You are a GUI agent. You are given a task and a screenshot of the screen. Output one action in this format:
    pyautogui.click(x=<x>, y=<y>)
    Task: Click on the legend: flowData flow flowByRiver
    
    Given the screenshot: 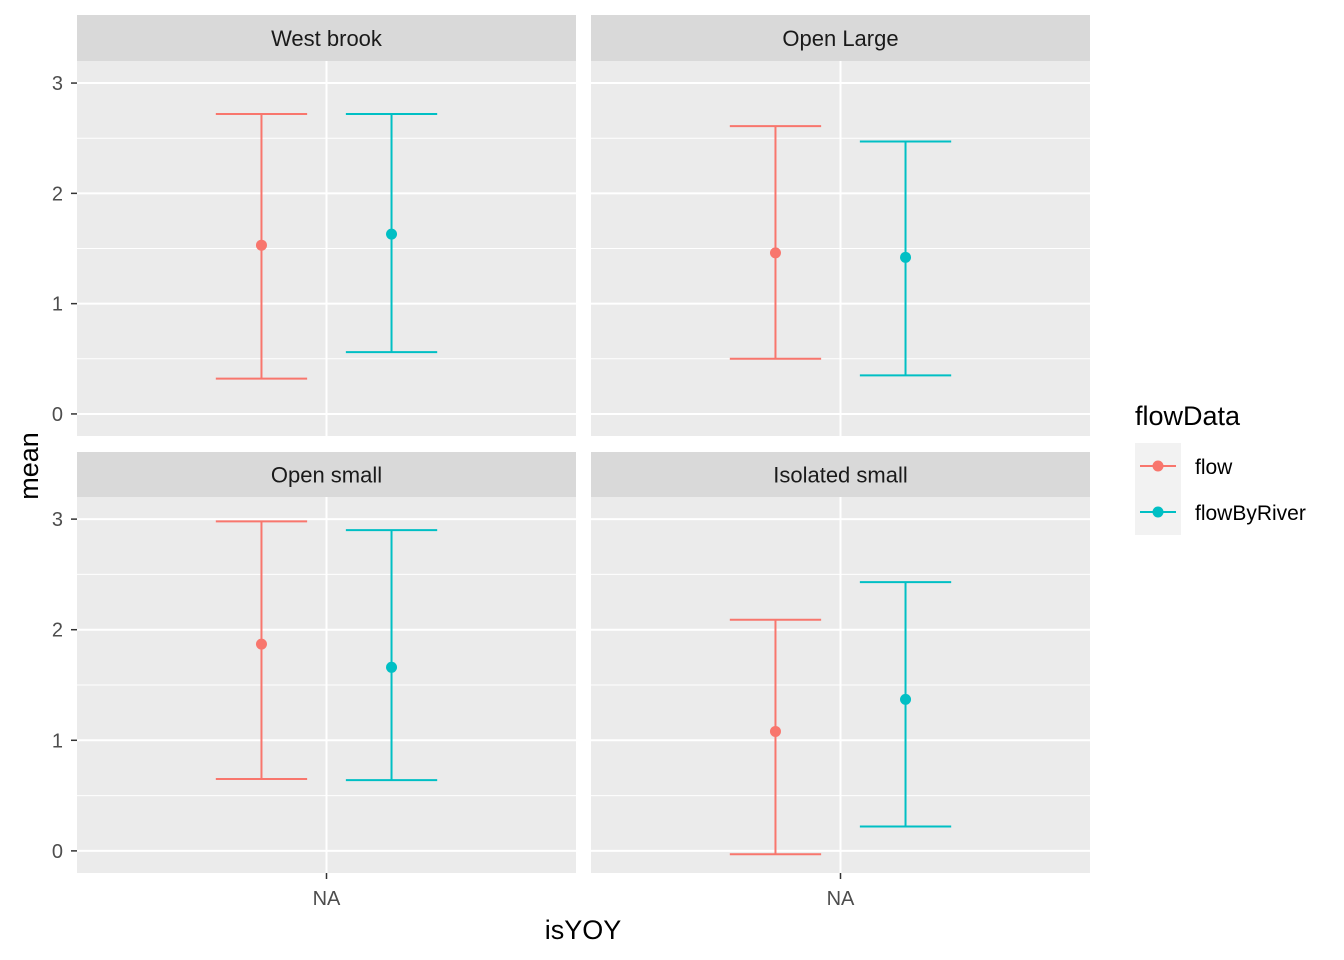 What is the action you would take?
    pyautogui.click(x=1220, y=468)
    